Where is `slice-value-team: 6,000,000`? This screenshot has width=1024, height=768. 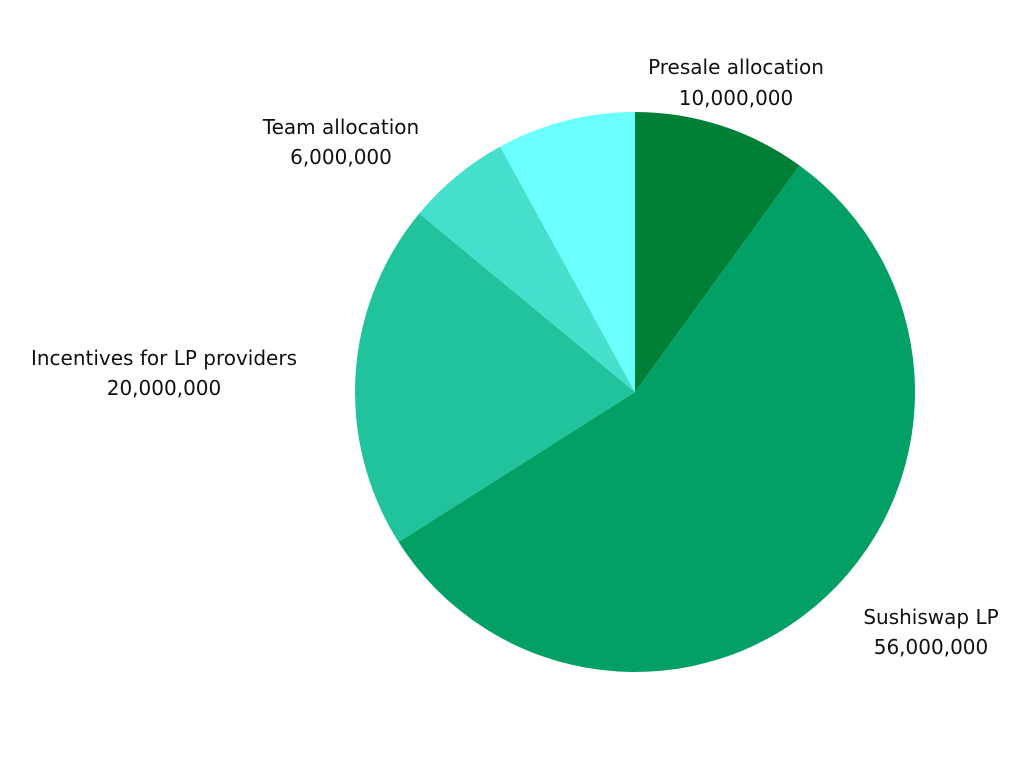
slice-value-team: 6,000,000 is located at coordinates (341, 157).